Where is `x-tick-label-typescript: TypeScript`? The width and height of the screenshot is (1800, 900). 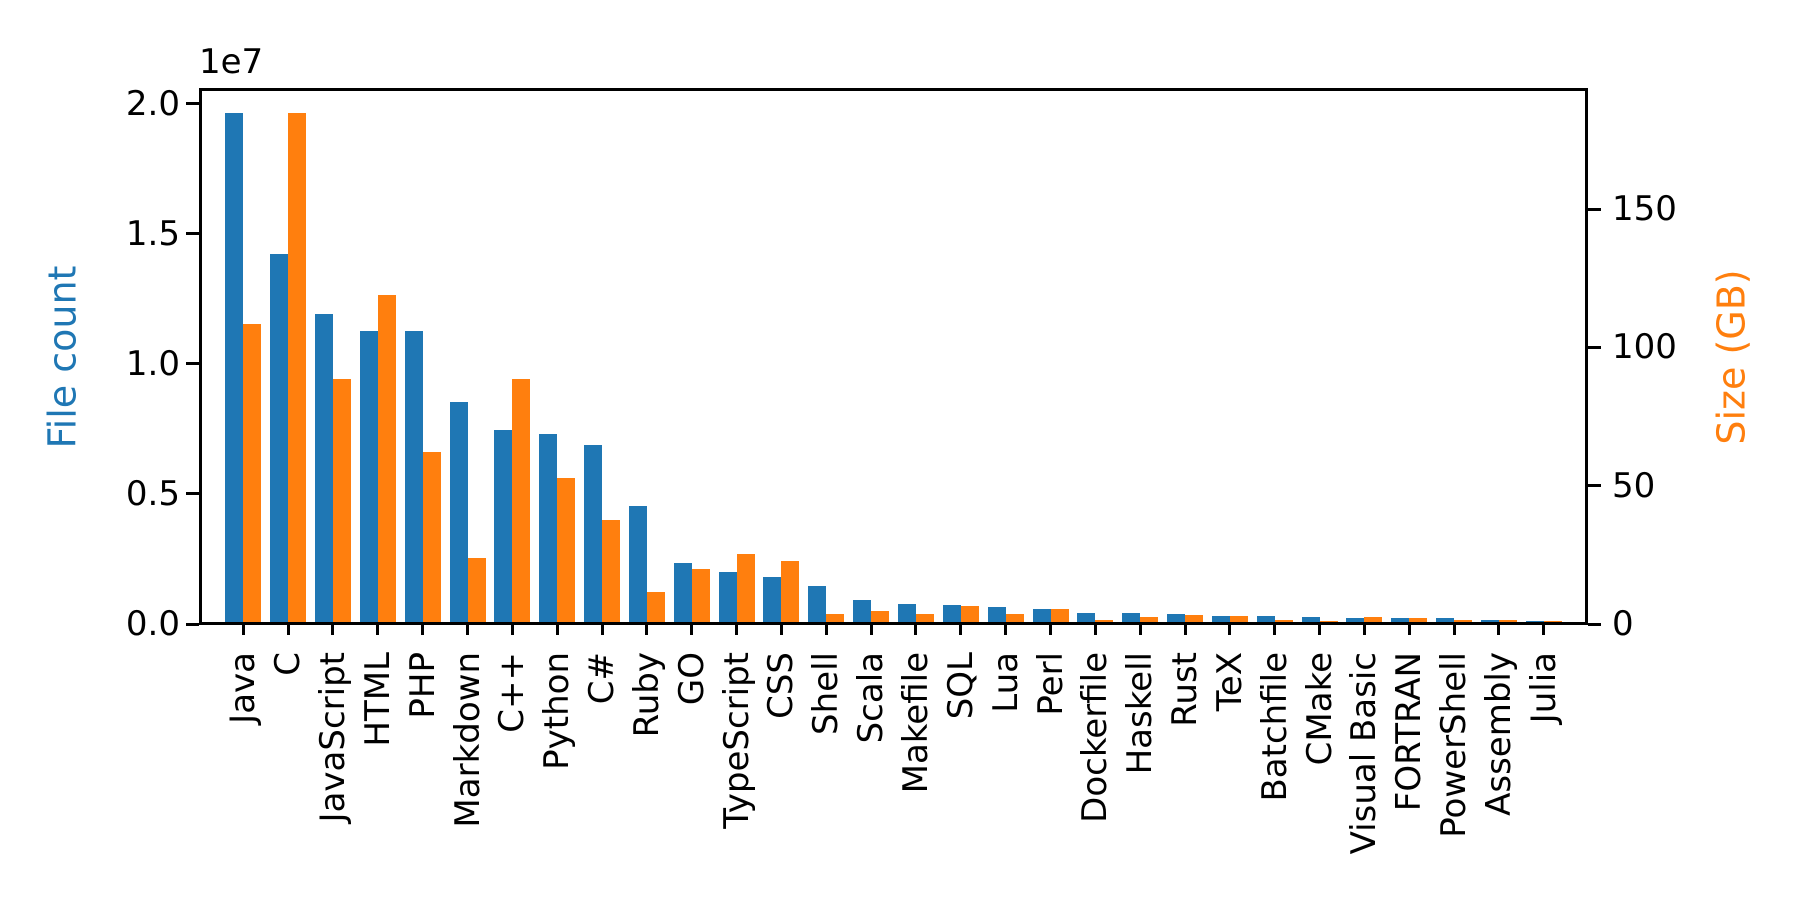
x-tick-label-typescript: TypeScript is located at coordinates (736, 740).